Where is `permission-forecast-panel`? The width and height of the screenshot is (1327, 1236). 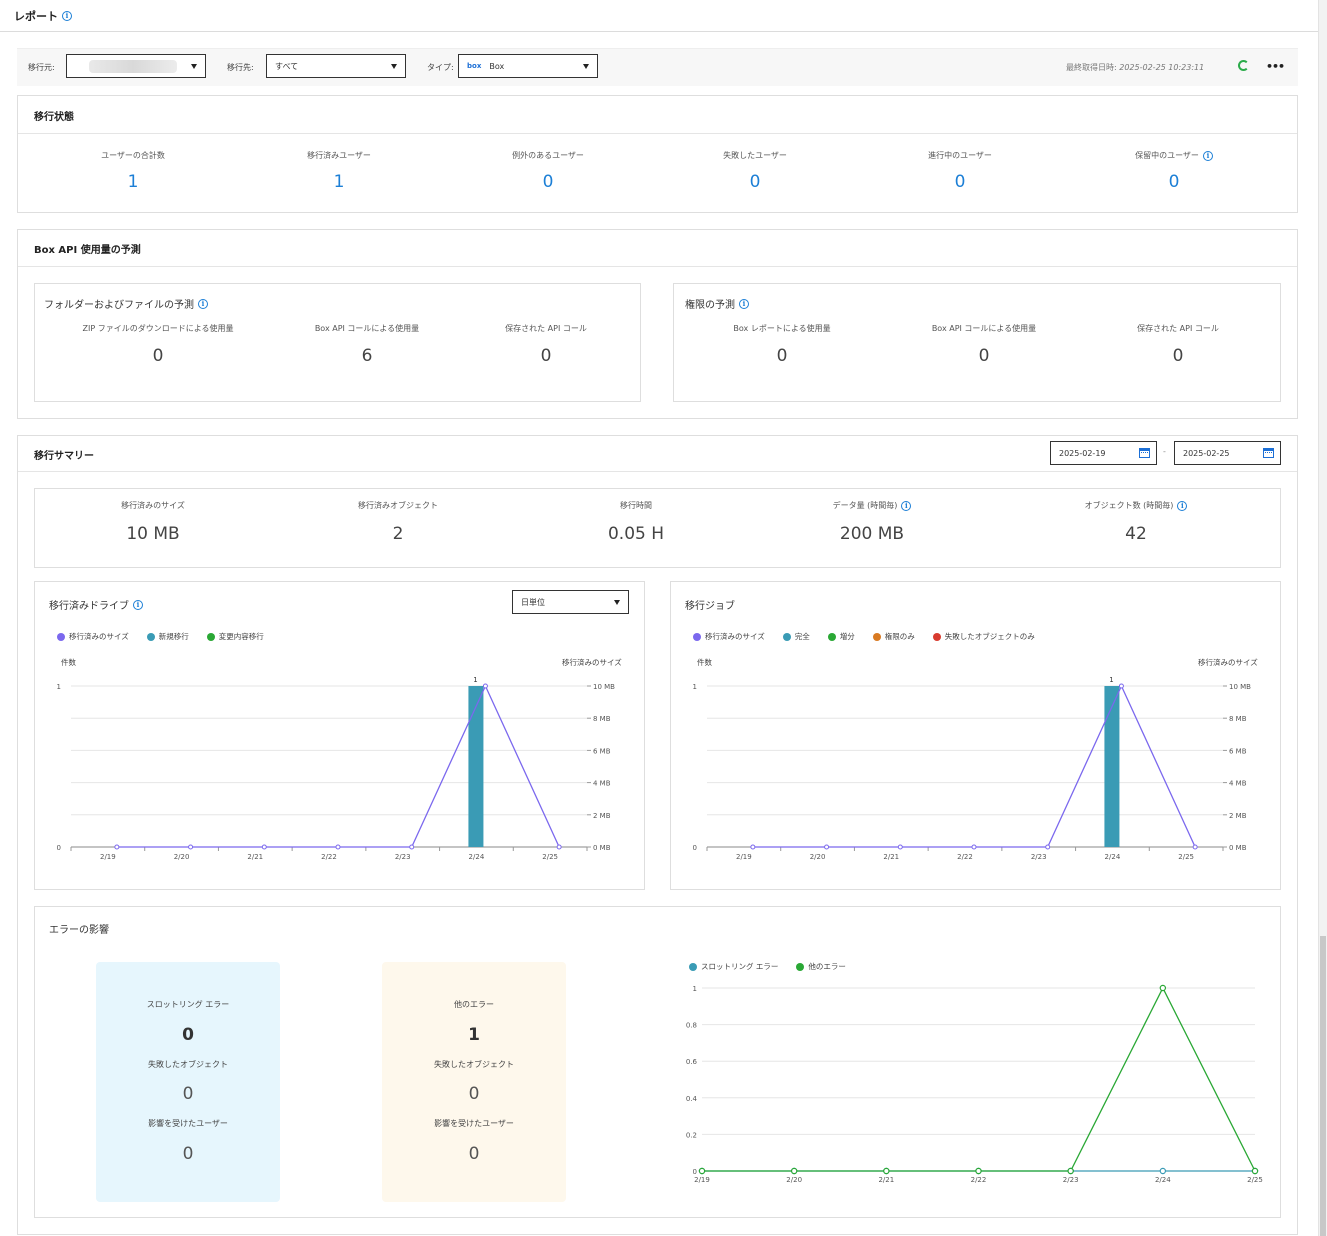 permission-forecast-panel is located at coordinates (977, 342).